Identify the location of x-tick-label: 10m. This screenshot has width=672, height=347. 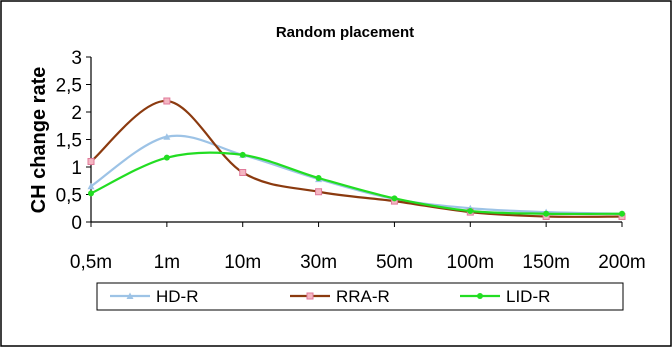
(242, 262).